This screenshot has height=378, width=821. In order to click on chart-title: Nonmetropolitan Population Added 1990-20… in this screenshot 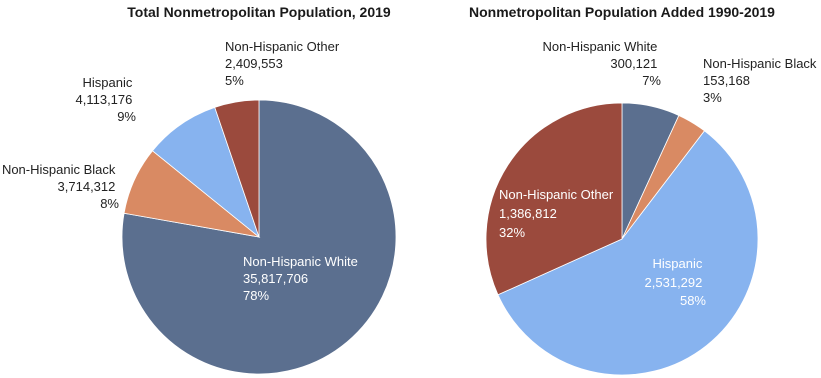, I will do `click(622, 12)`.